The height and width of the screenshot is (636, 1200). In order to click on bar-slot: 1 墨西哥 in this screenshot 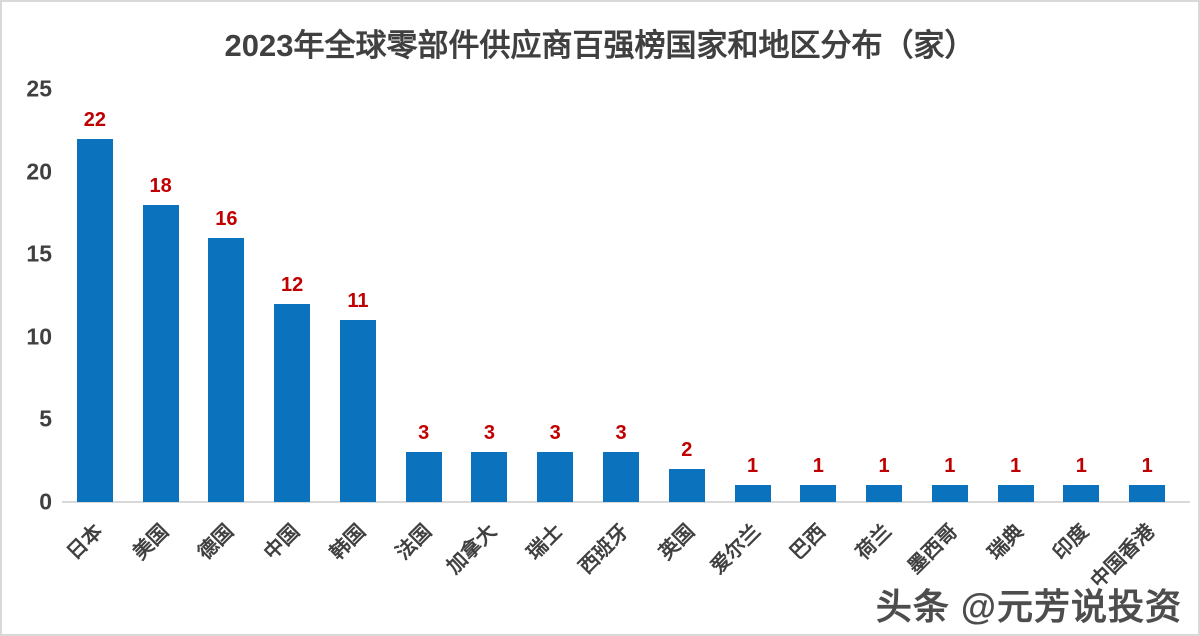, I will do `click(943, 333)`.